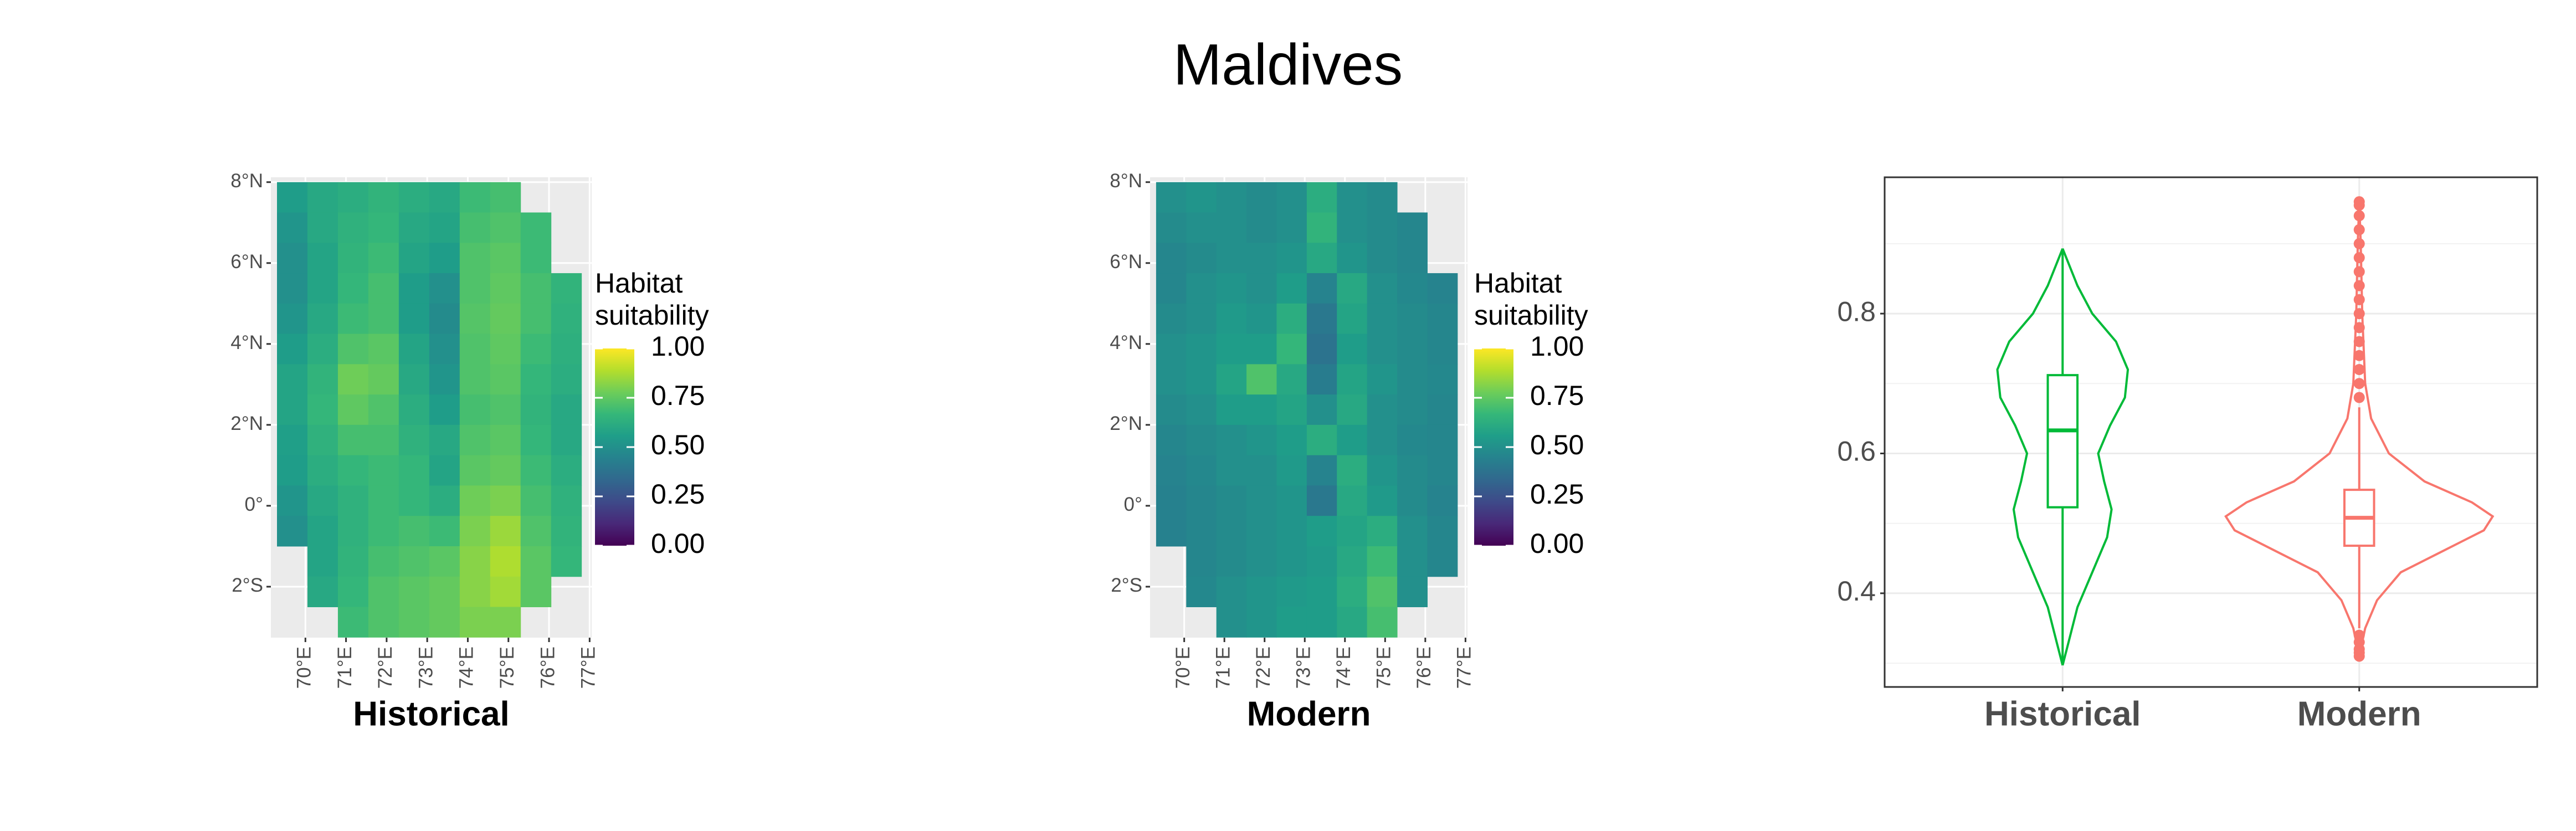 This screenshot has height=831, width=2576. I want to click on legend-tick-label: 0.50, so click(1557, 445).